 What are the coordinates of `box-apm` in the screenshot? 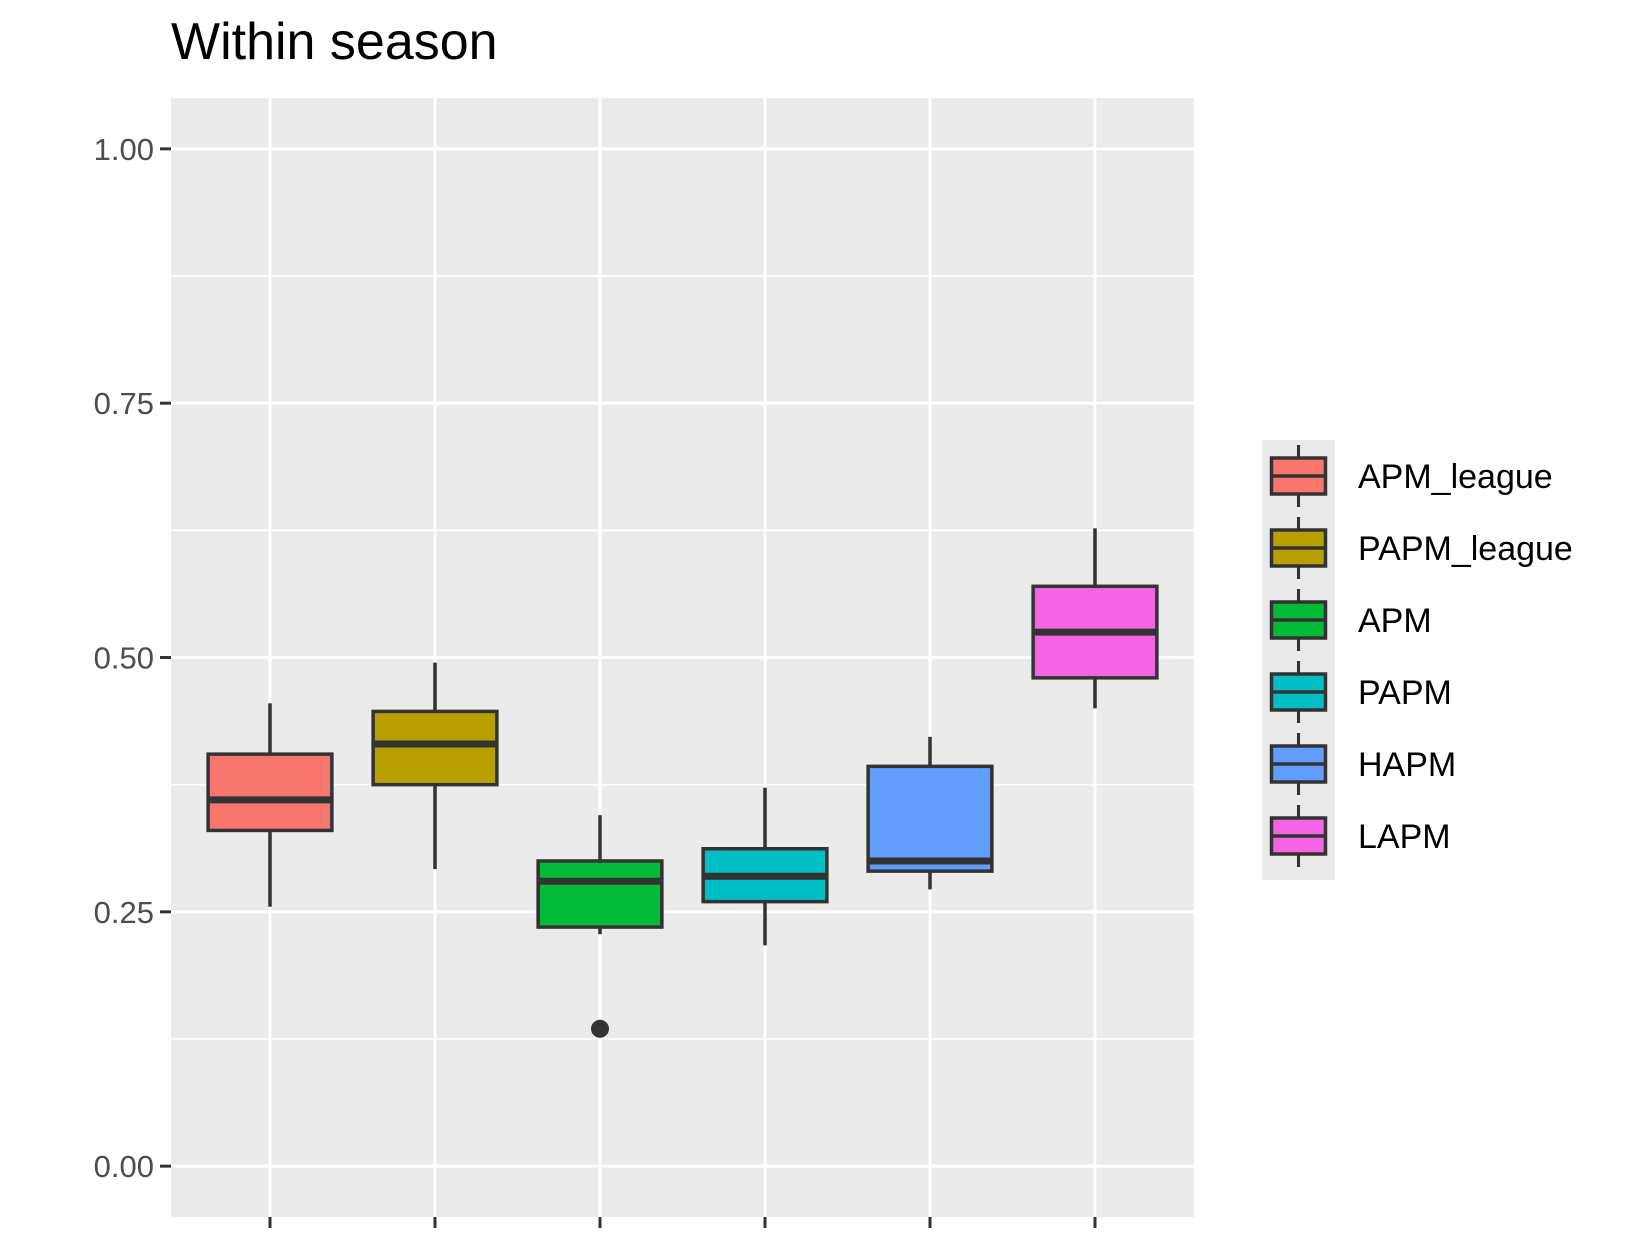 It's located at (600, 926).